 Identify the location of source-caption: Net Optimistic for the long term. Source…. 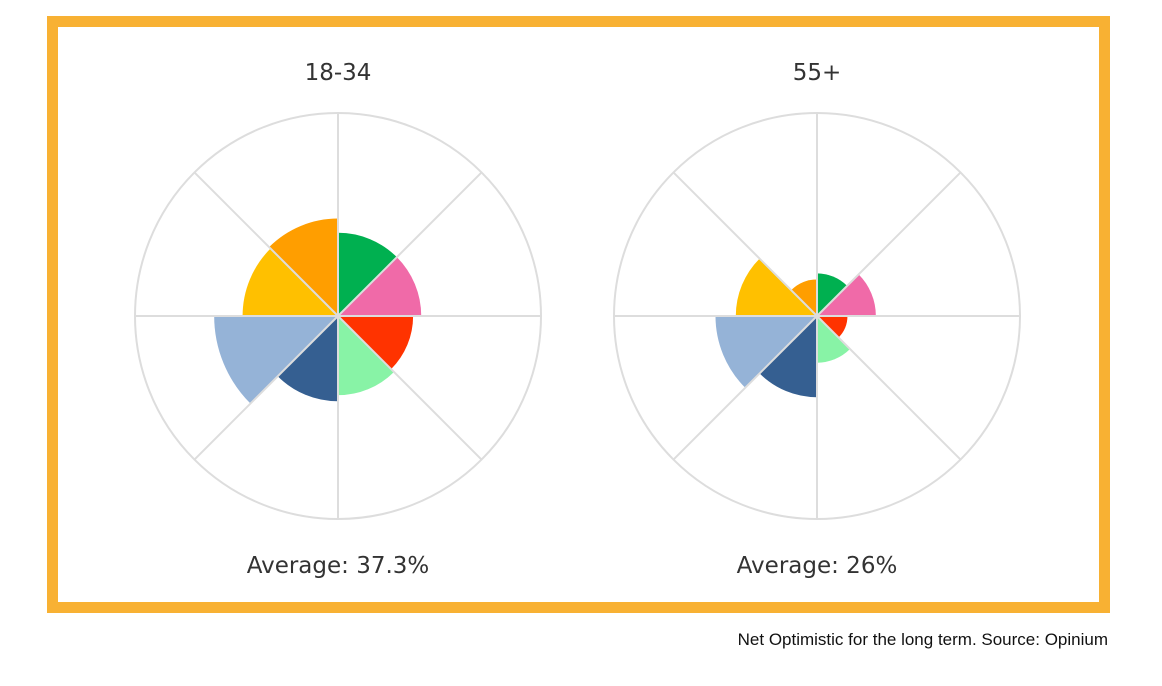
(922, 639).